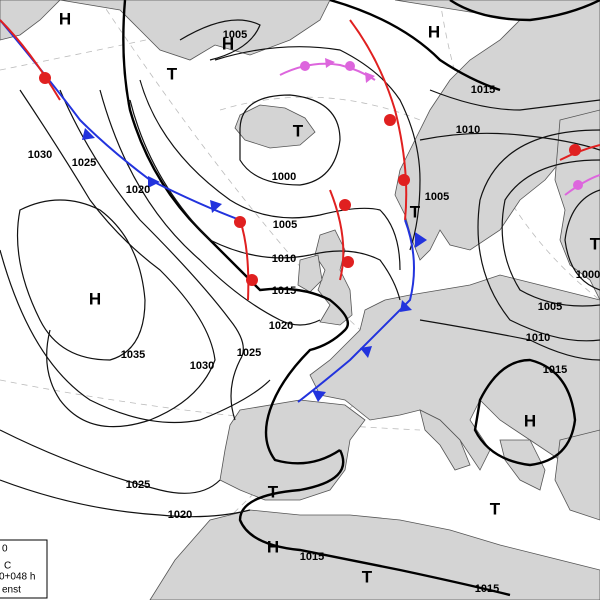  Describe the element at coordinates (11, 590) in the screenshot. I see `legend-text: enst` at that location.